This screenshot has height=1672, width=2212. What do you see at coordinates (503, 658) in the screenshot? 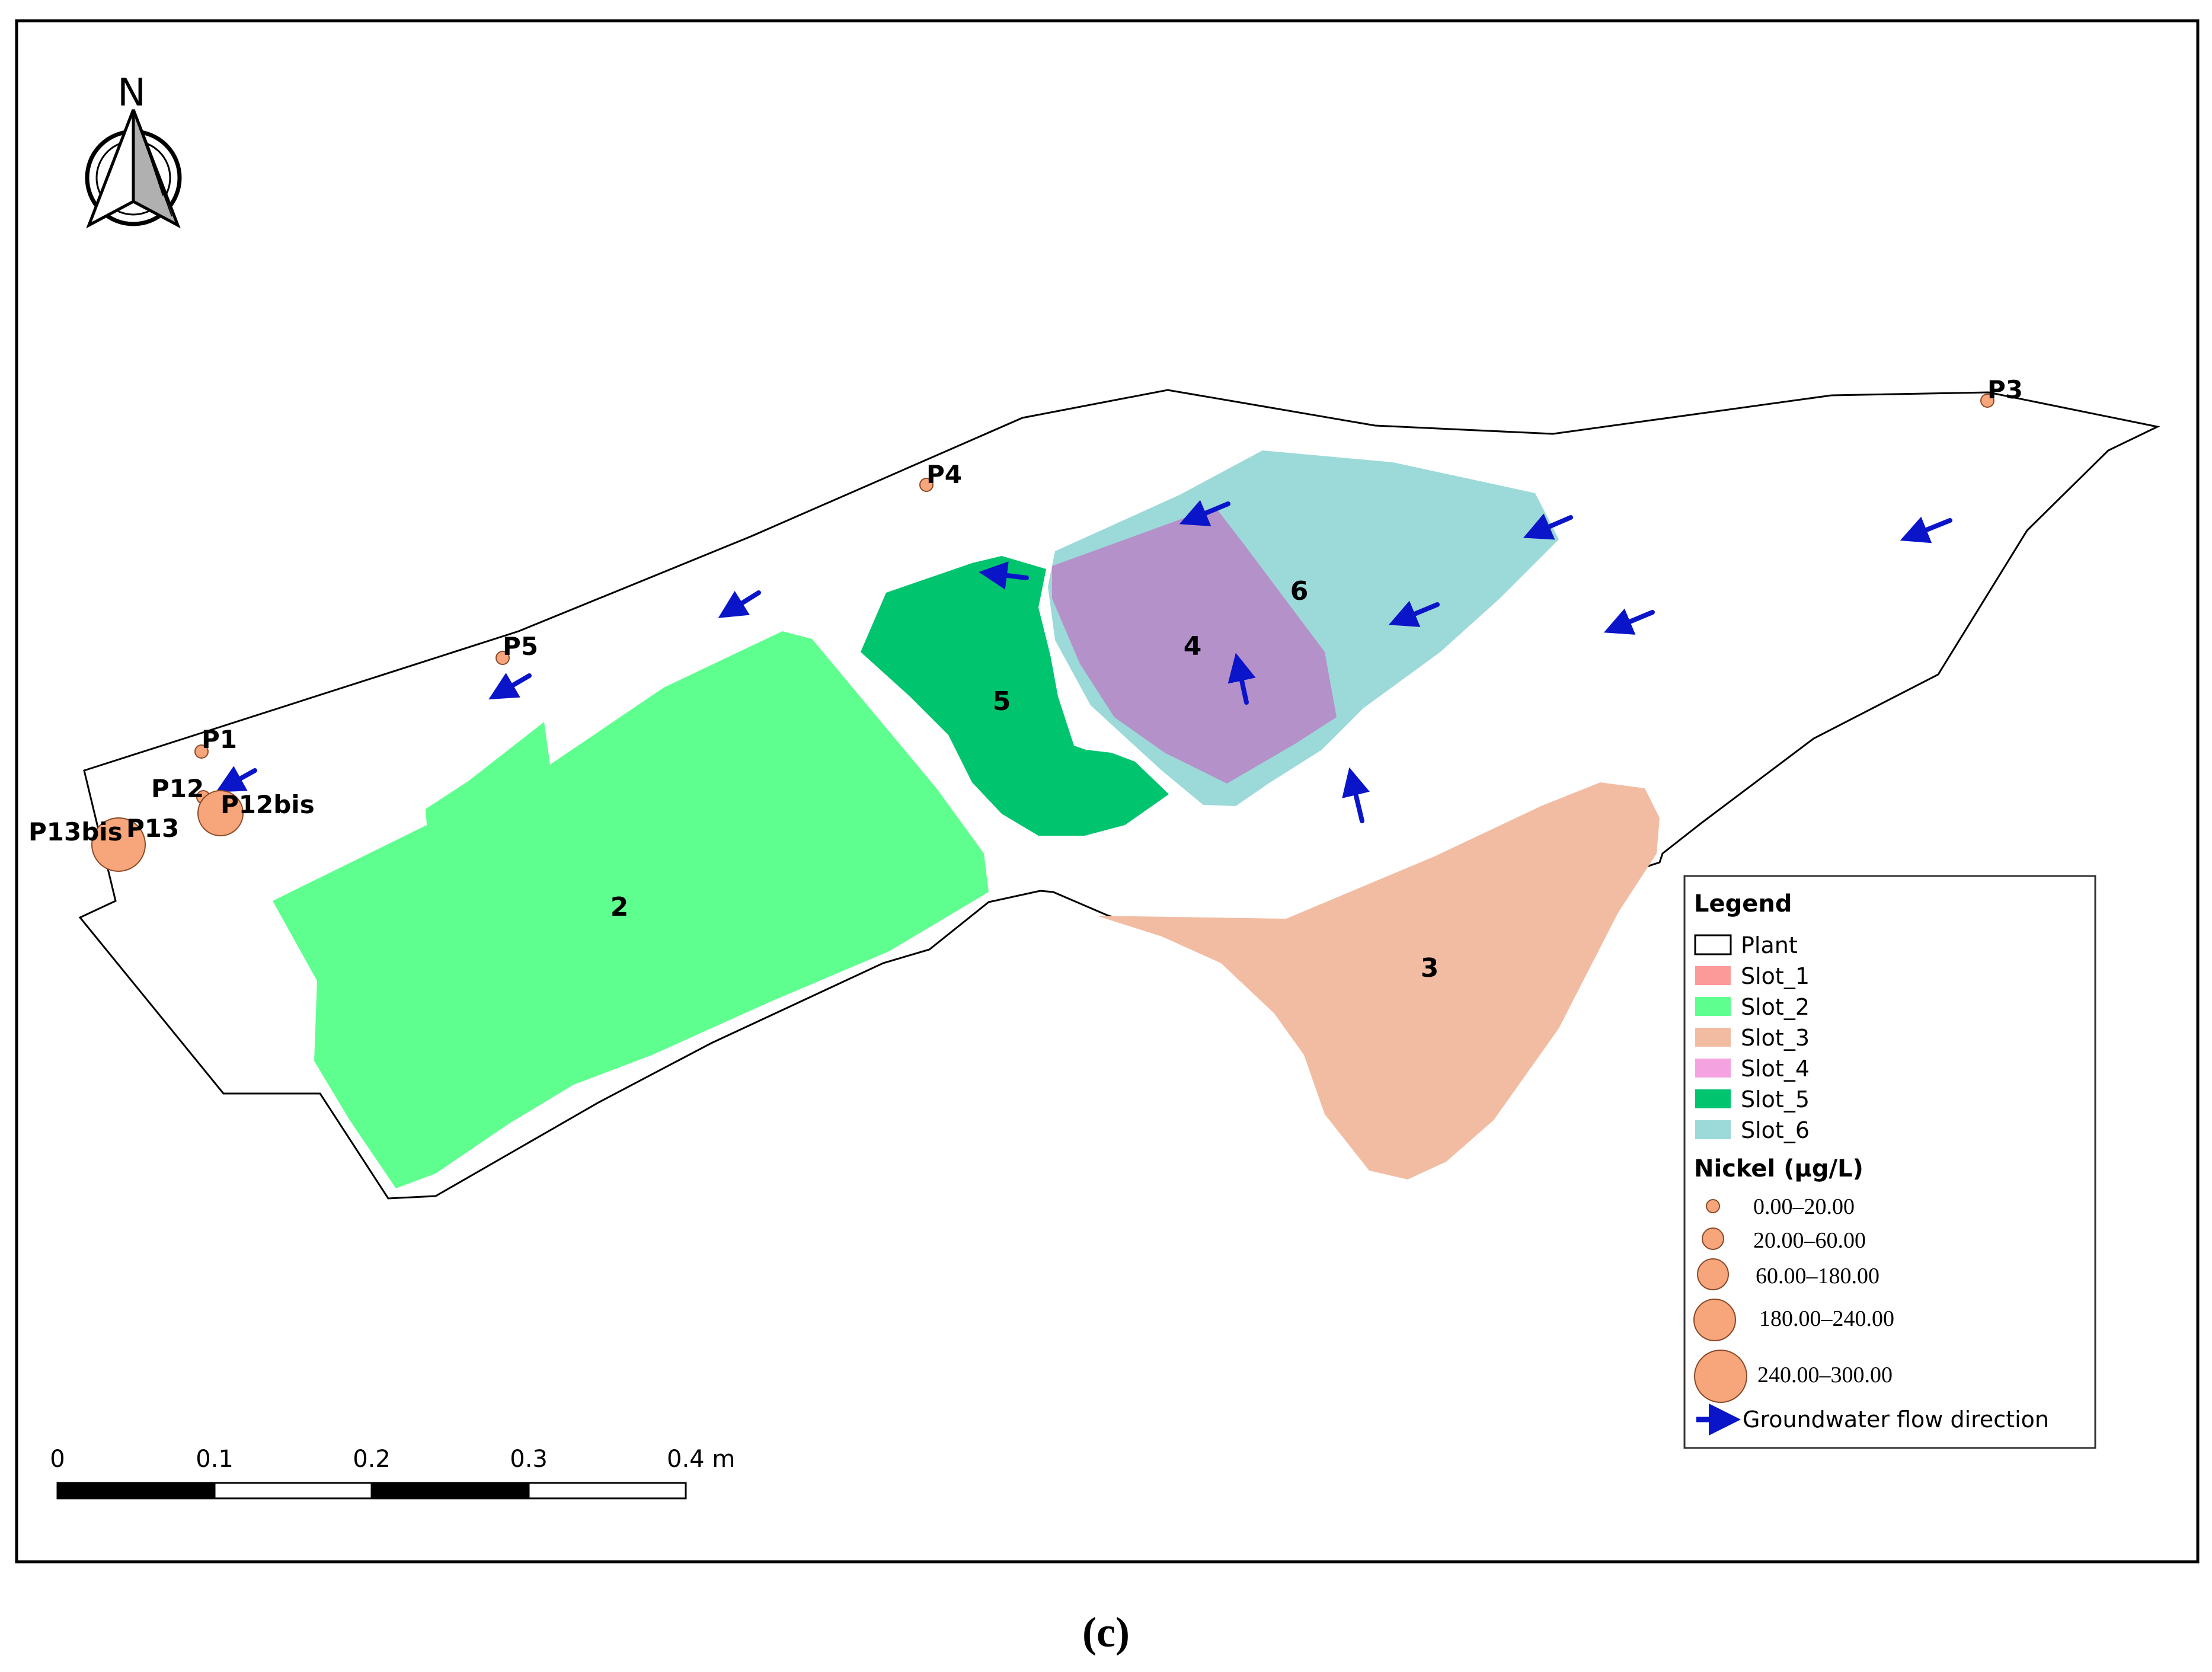
I see `well-marker-p5` at bounding box center [503, 658].